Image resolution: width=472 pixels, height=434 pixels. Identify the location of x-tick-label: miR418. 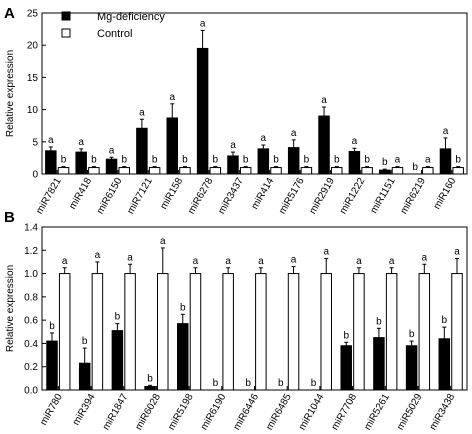
(80, 194).